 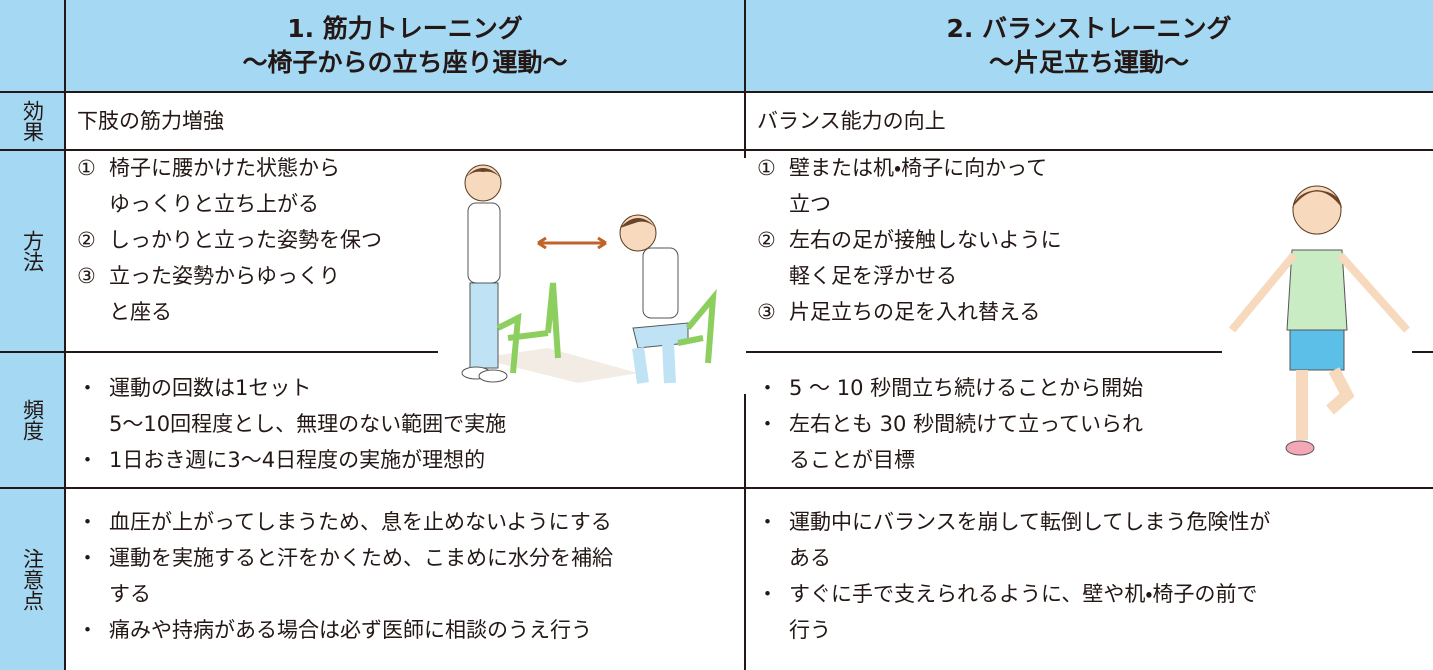 I want to click on item-body: 左右とも 30 秒間続けて立っていられ ることが目標, so click(x=966, y=442).